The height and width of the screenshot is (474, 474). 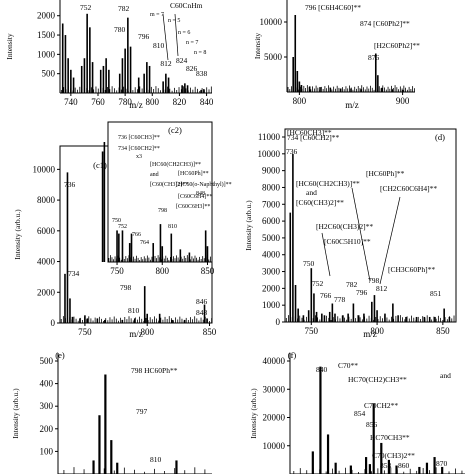 I want to click on annotation: [HC60(o-Naphthyl)]**, so click(x=204, y=184).